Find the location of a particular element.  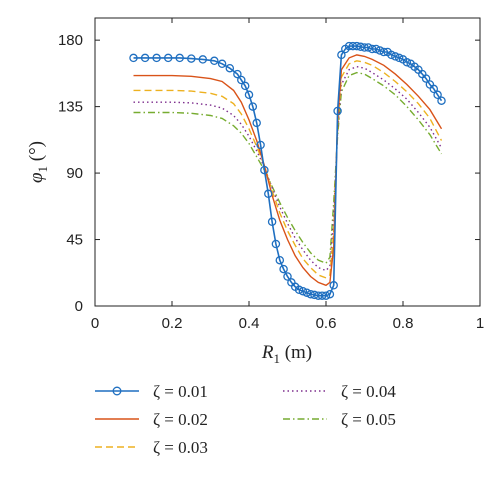

legend-label-2: ζ = 0.02 is located at coordinates (180, 419).